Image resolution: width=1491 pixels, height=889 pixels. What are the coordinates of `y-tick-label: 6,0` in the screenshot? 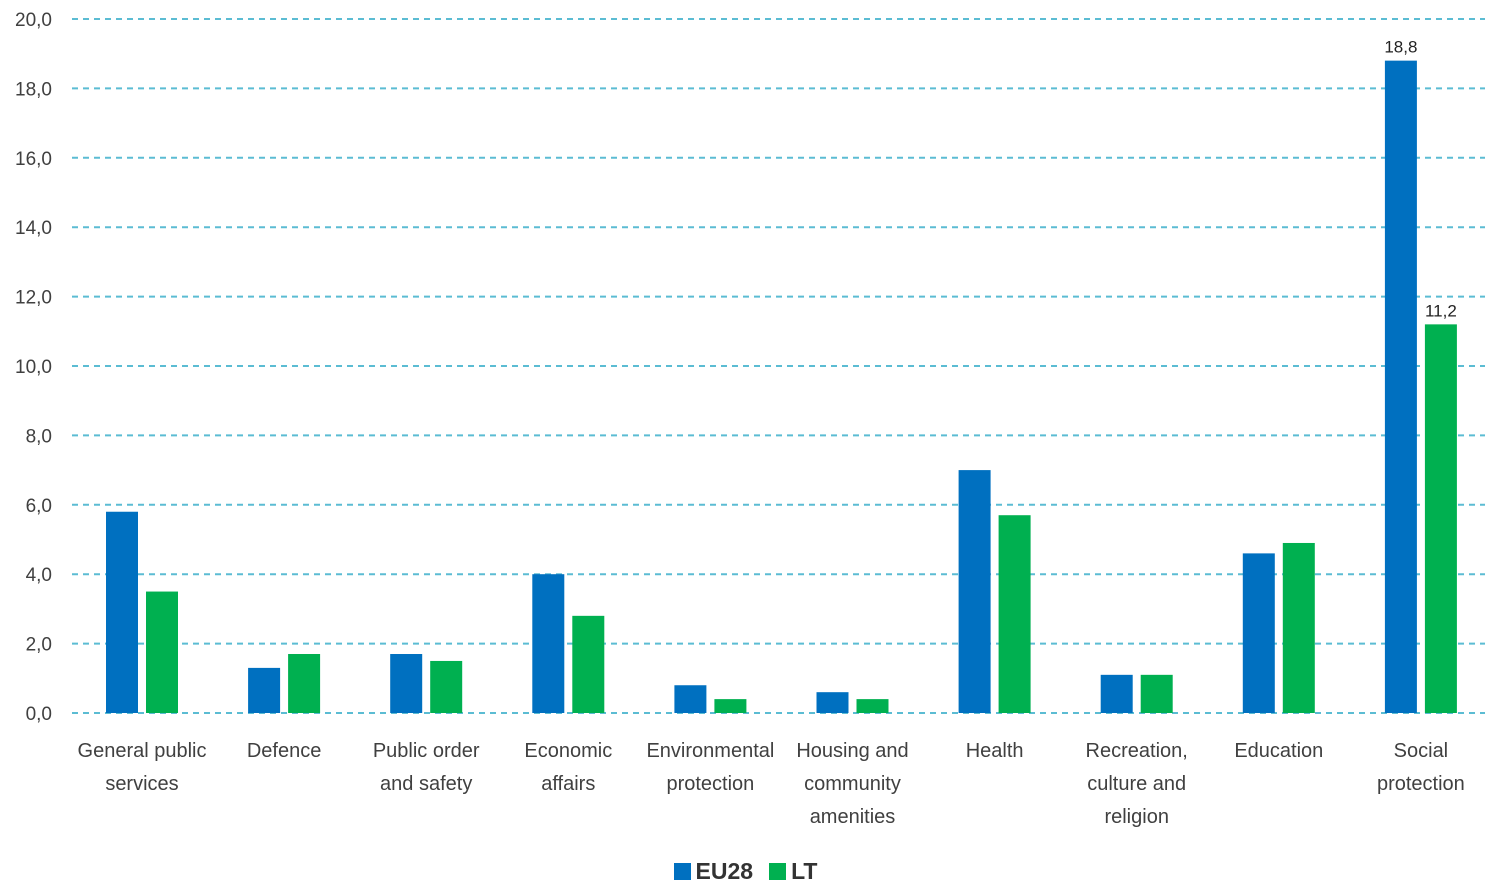 It's located at (39, 506).